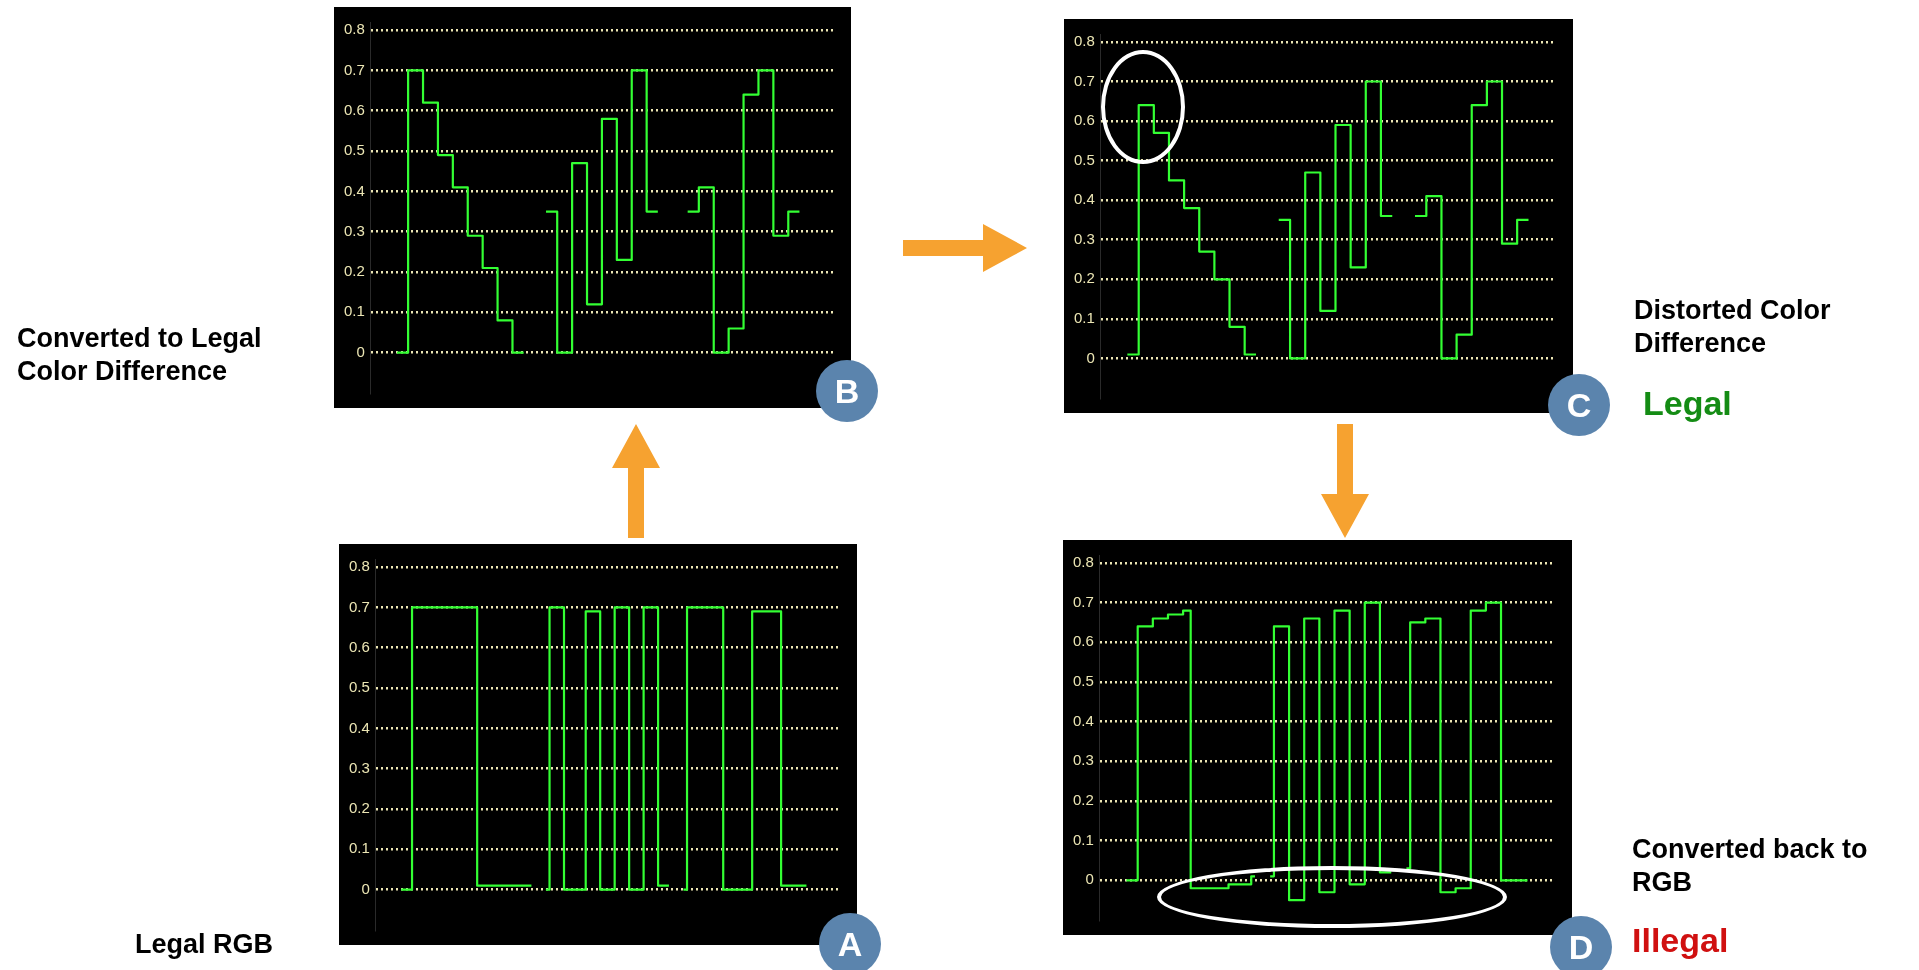 The width and height of the screenshot is (1919, 970). What do you see at coordinates (1750, 866) in the screenshot?
I see `text: Converted back to RGB` at bounding box center [1750, 866].